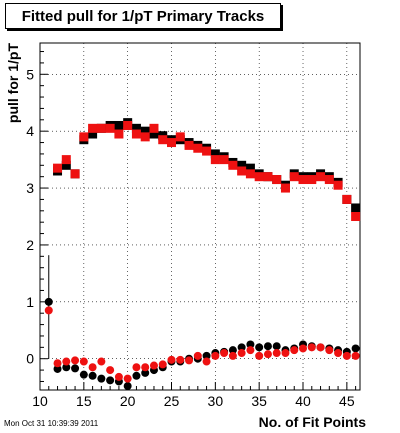 The height and width of the screenshot is (433, 400). I want to click on x-axis-title: No. of Fit Points, so click(313, 422).